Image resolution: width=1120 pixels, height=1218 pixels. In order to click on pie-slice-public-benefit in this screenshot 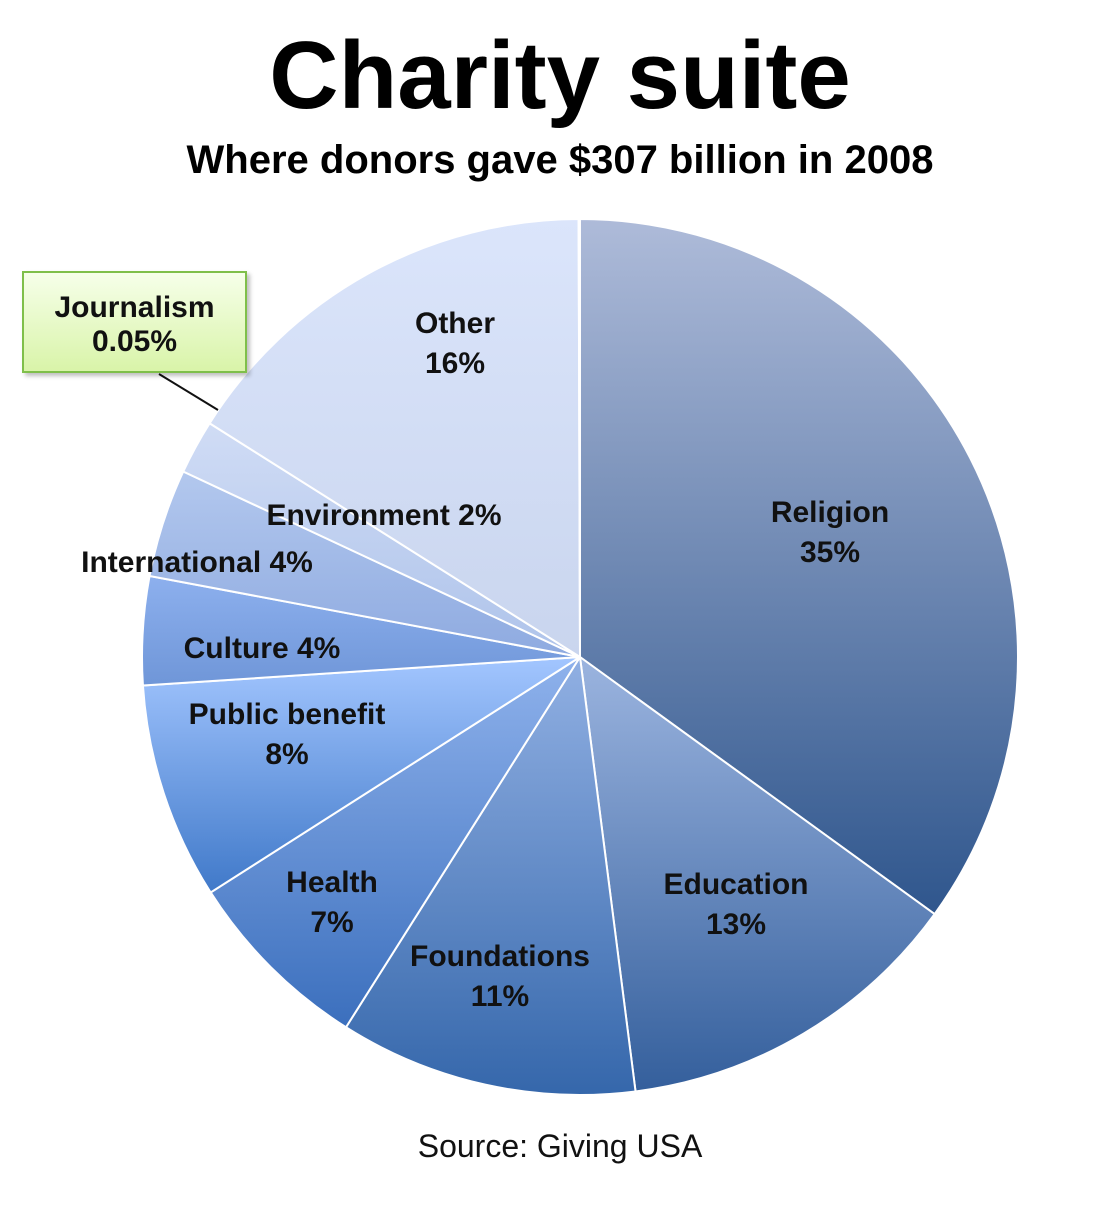, I will do `click(361, 775)`.